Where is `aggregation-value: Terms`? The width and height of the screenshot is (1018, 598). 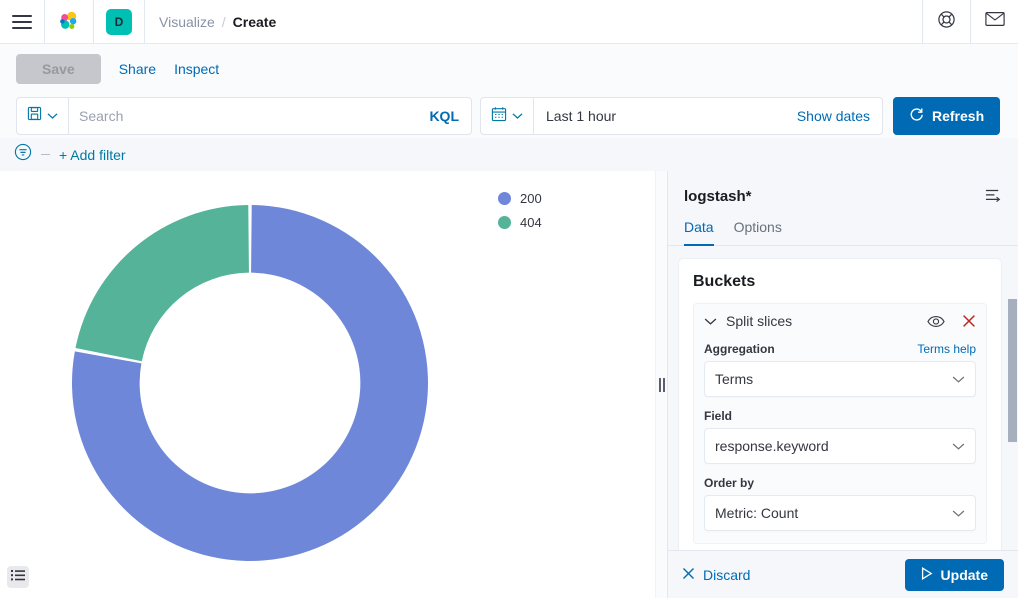
aggregation-value: Terms is located at coordinates (734, 379).